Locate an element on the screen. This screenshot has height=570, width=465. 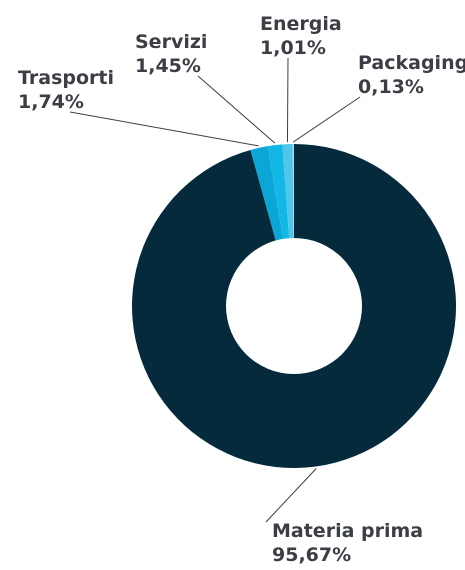
leader-line-materia-prima is located at coordinates (291, 495).